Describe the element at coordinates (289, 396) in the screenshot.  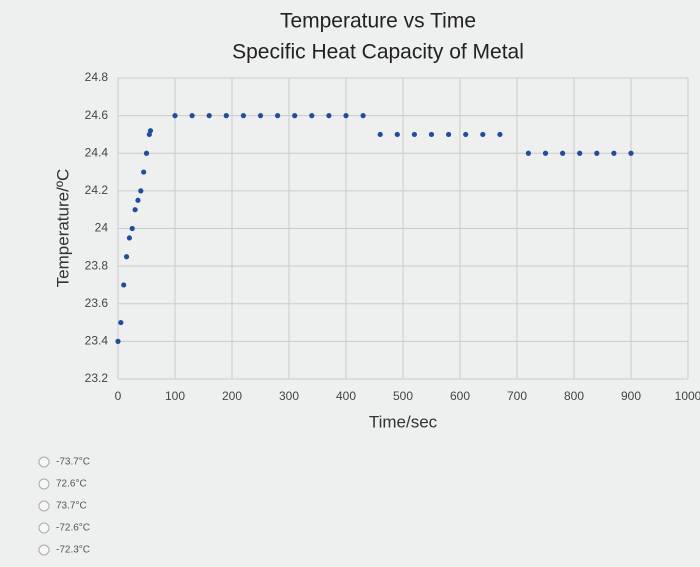
I see `x-tick-label: 300` at that location.